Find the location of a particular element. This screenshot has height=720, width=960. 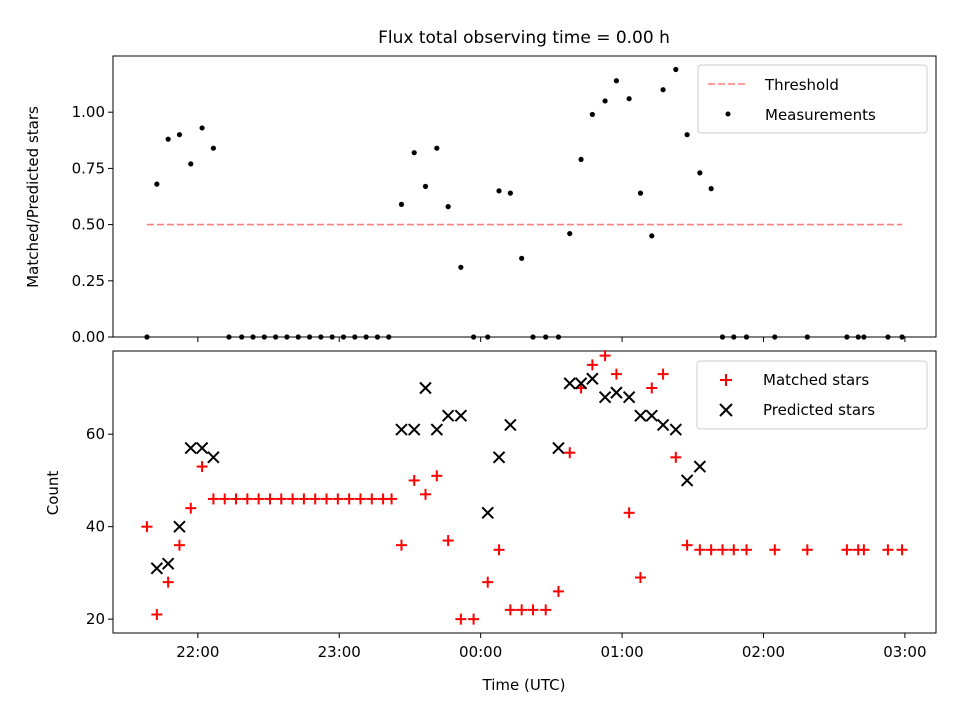

count-x-tick-label: 23:00 is located at coordinates (339, 652).